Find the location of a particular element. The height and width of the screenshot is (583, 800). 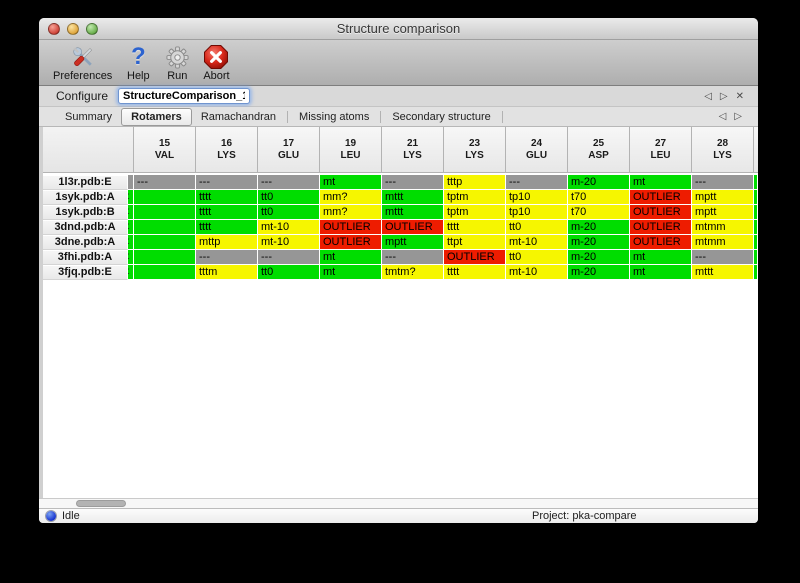

column-header-28: 28 LYS is located at coordinates (723, 150).